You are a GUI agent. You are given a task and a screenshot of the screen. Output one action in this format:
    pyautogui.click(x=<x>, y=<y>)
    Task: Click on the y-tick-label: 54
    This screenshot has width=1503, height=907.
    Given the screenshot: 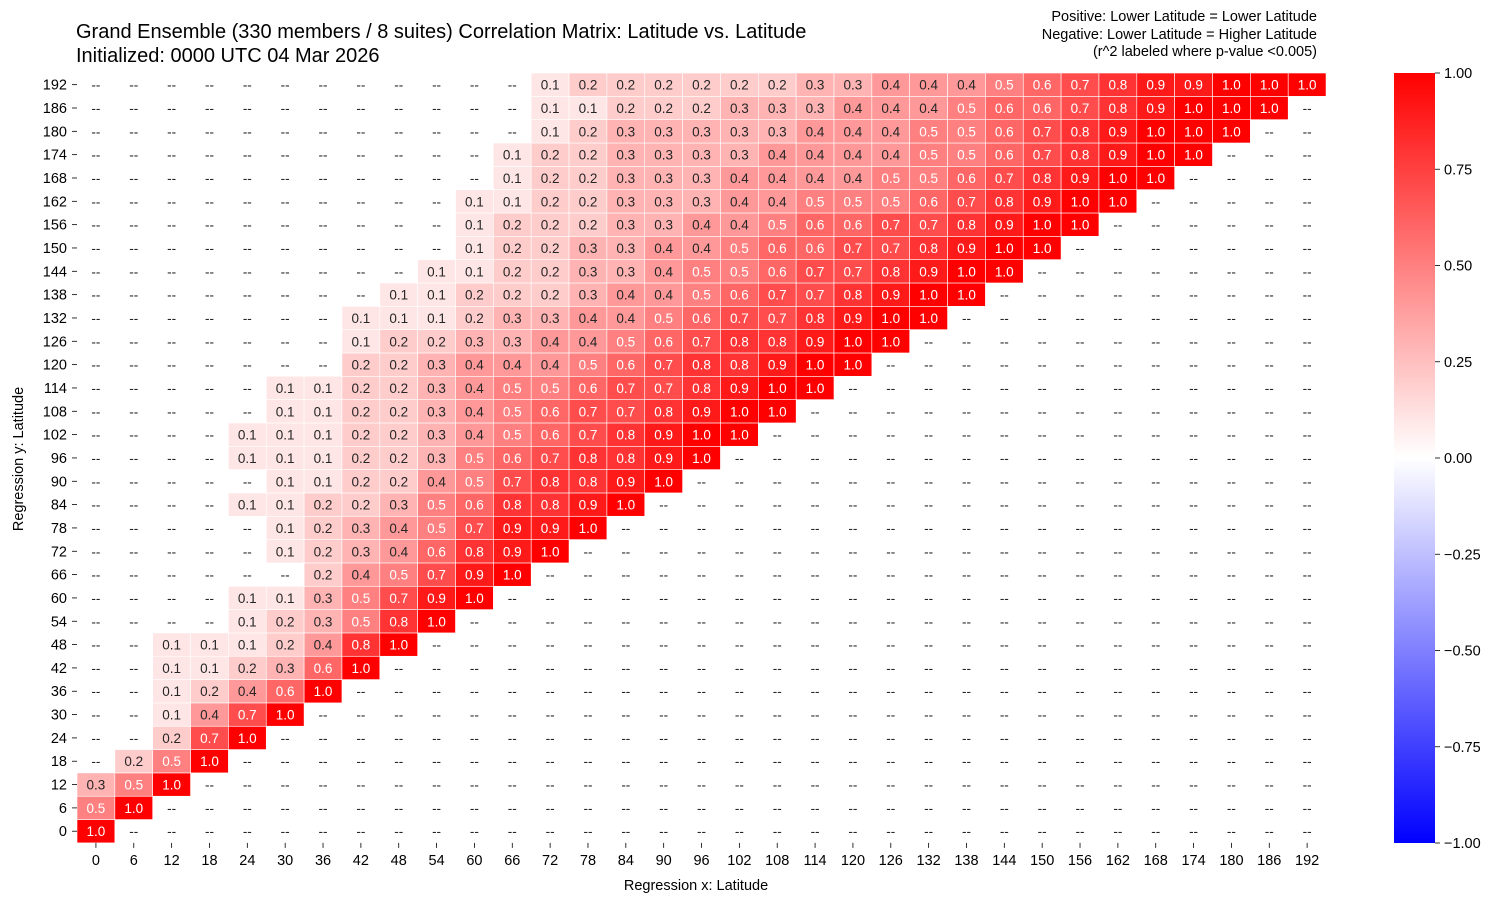 What is the action you would take?
    pyautogui.click(x=59, y=622)
    